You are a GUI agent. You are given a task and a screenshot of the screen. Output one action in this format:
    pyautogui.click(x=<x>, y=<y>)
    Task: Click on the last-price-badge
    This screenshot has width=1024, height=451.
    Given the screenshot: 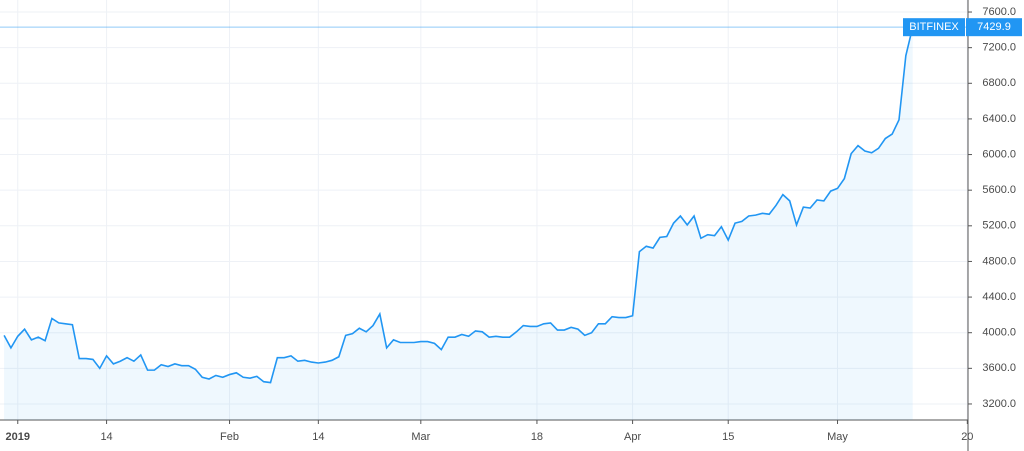 What is the action you would take?
    pyautogui.click(x=994, y=27)
    